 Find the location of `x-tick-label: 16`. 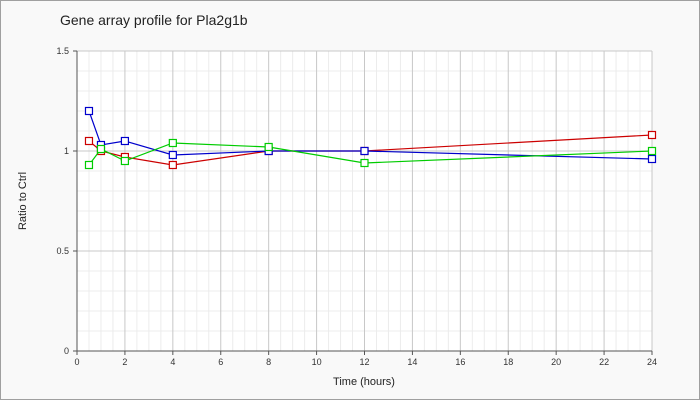

x-tick-label: 16 is located at coordinates (460, 362).